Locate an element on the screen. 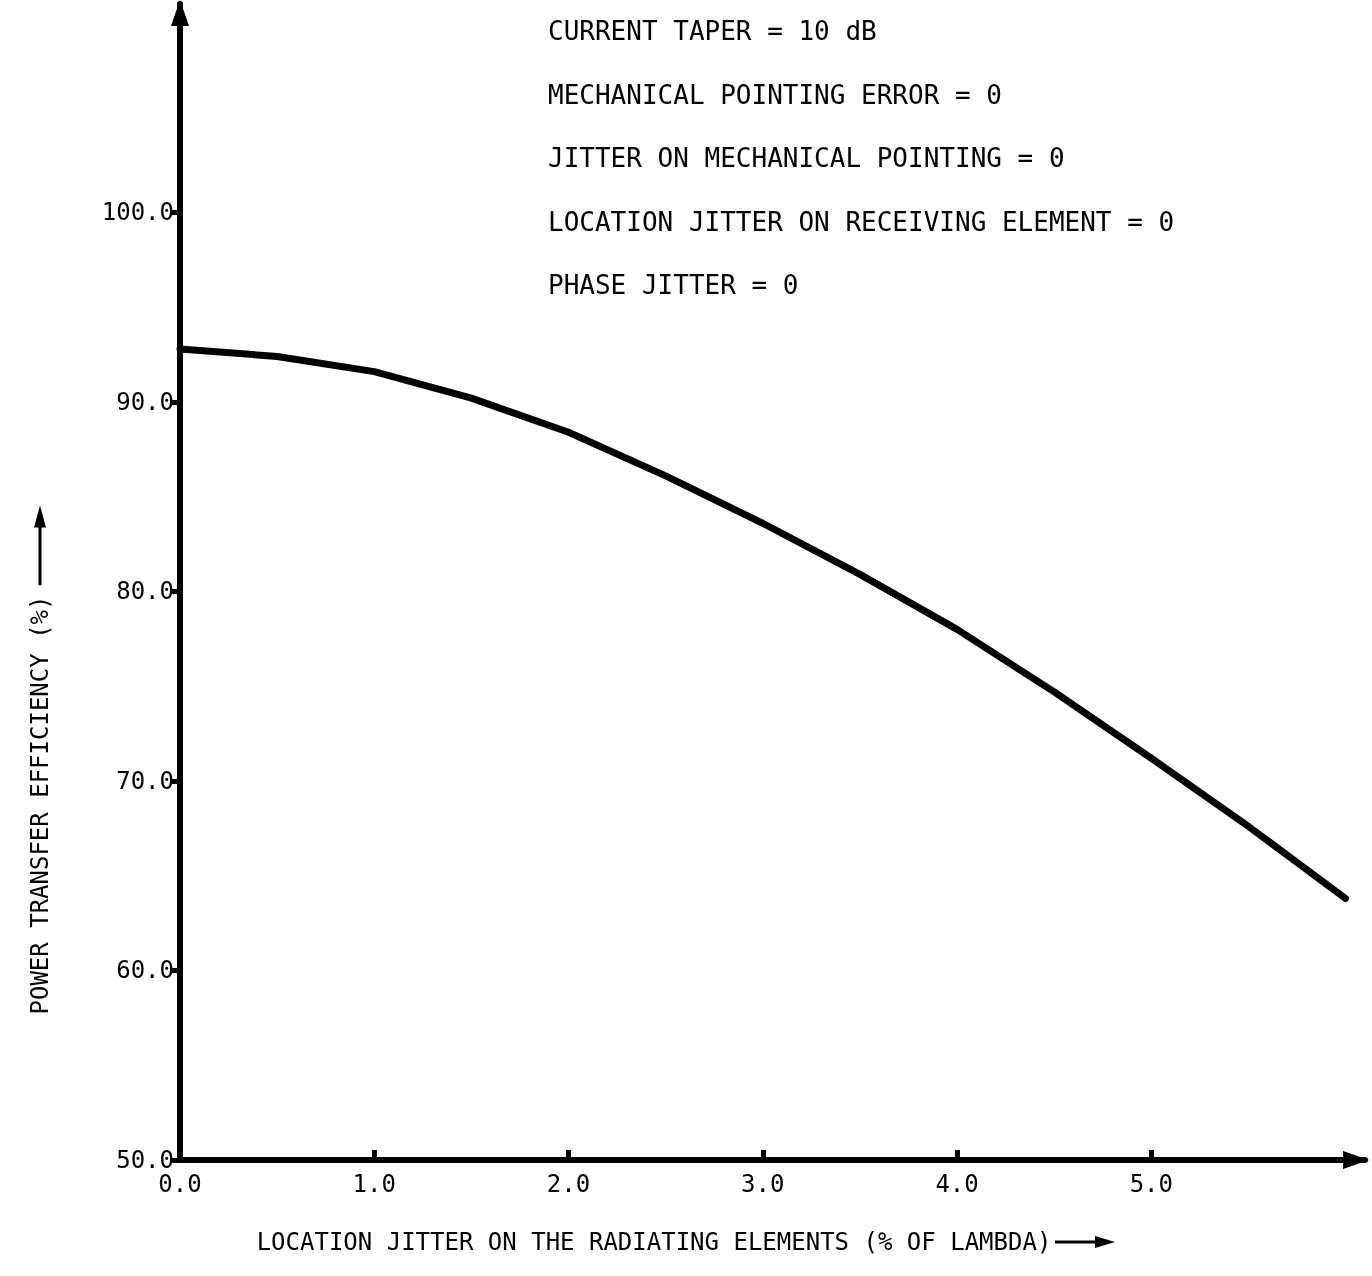 This screenshot has width=1372, height=1276. y-tick-label: 80.0 is located at coordinates (145, 591).